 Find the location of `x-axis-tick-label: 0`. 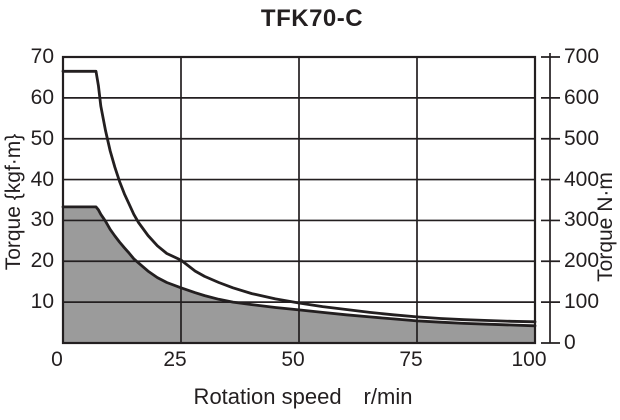

x-axis-tick-label: 0 is located at coordinates (57, 359).